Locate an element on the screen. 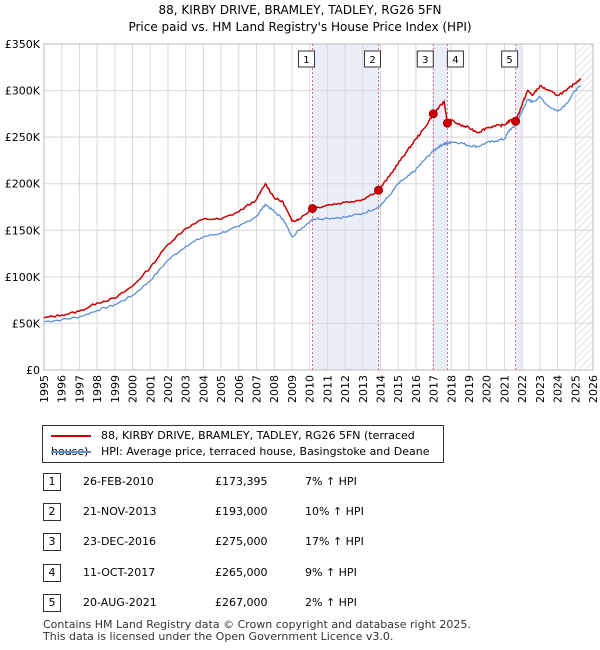 The image size is (600, 650). x-tick-label: 2021 is located at coordinates (504, 389).